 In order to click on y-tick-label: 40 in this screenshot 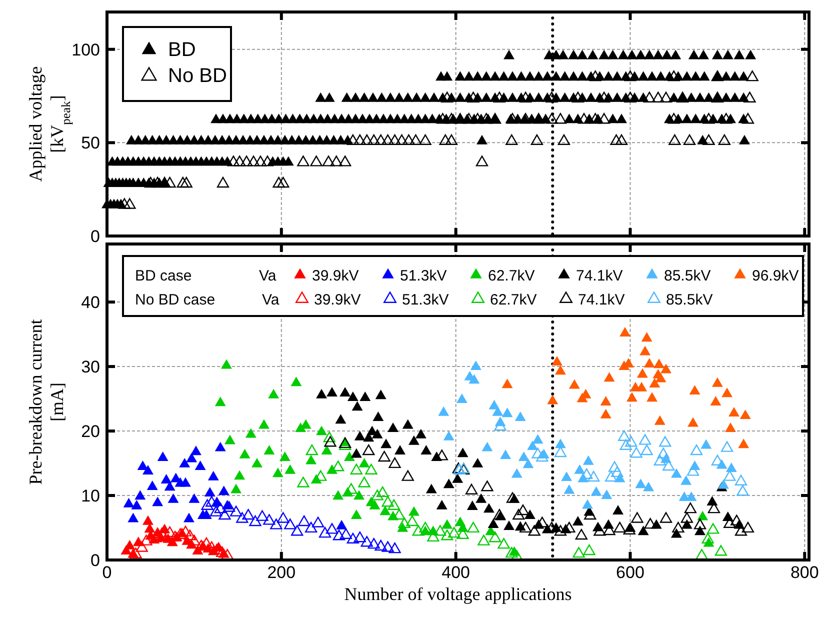, I will do `click(90, 302)`.